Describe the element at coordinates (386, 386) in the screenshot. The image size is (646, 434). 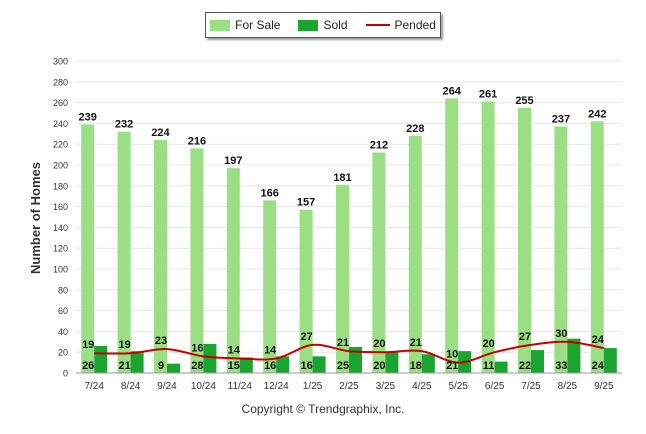
I see `x-tick-label: 3/25` at that location.